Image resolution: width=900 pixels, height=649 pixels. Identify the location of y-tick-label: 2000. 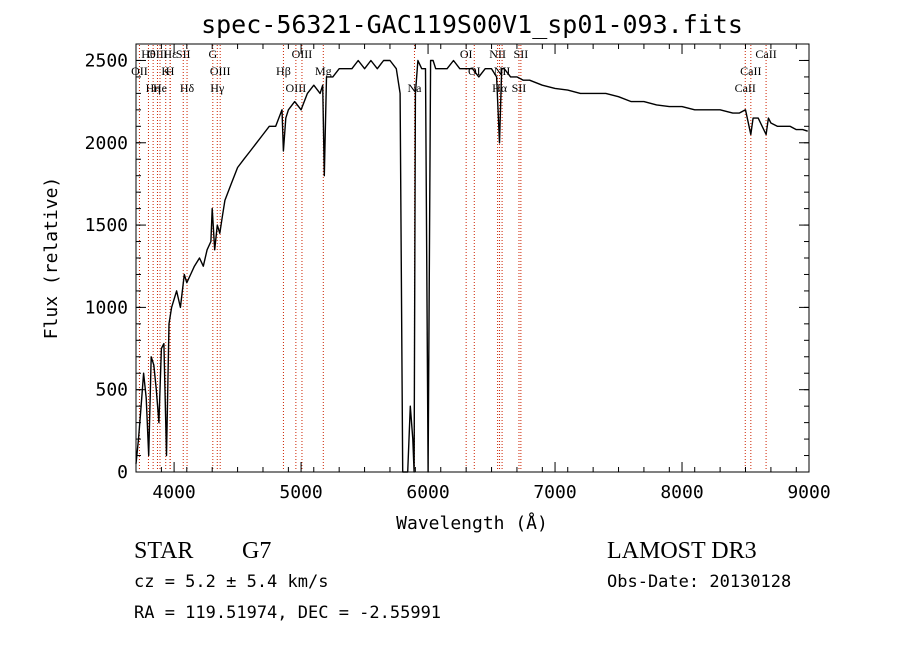
(106, 143).